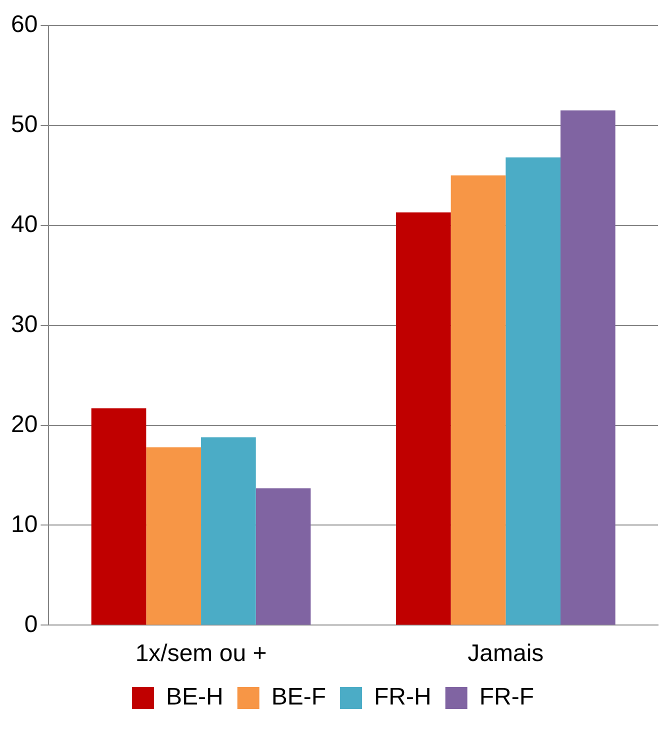  I want to click on y-tick-label: 20, so click(24, 424).